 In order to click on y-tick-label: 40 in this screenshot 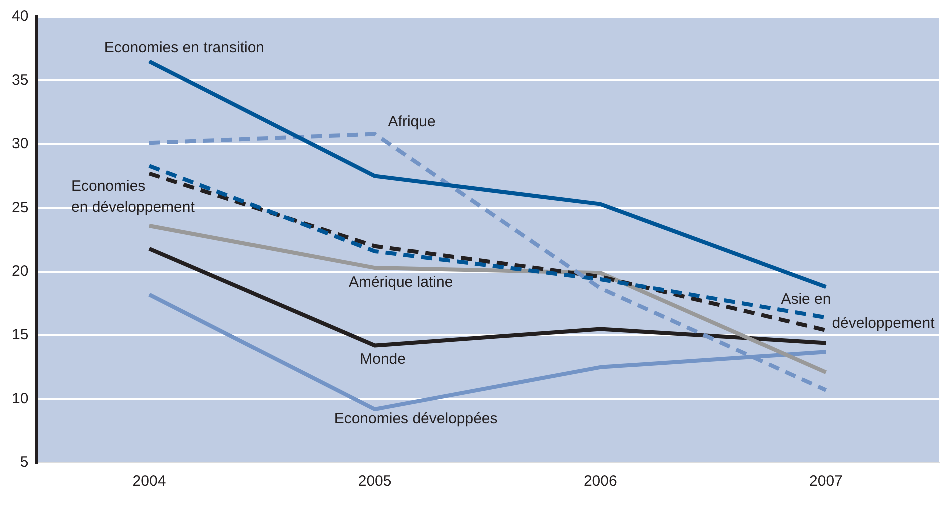, I will do `click(20, 17)`.